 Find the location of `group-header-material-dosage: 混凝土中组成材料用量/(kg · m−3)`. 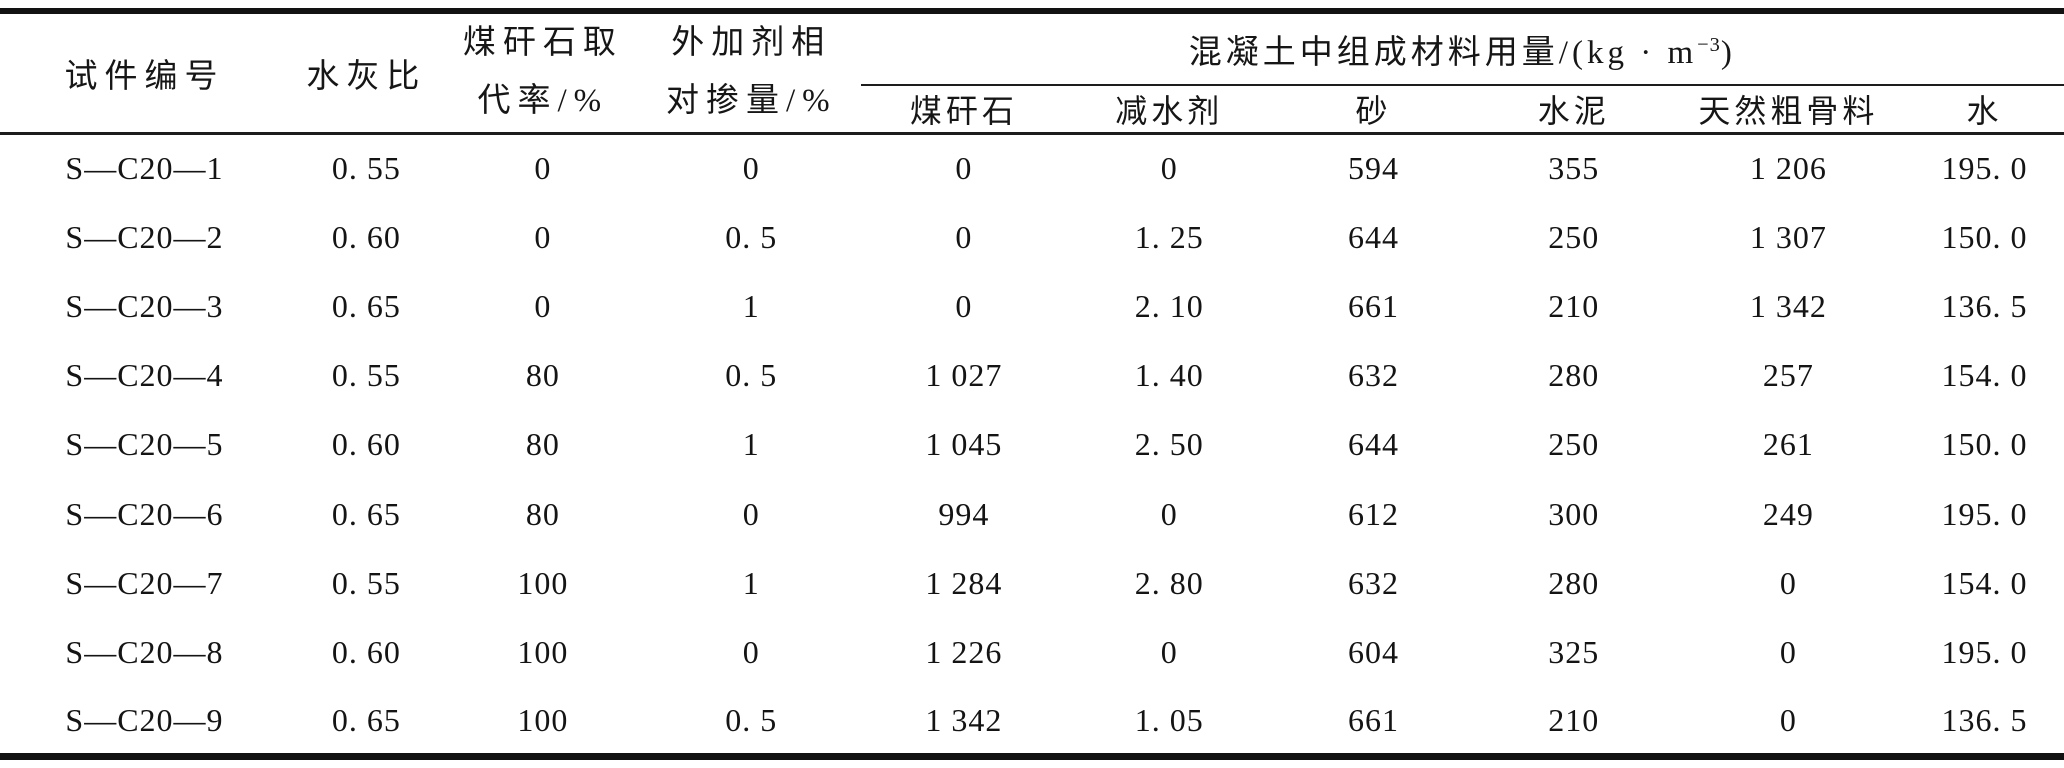

group-header-material-dosage: 混凝土中组成材料用量/(kg · m−3) is located at coordinates (1462, 48).